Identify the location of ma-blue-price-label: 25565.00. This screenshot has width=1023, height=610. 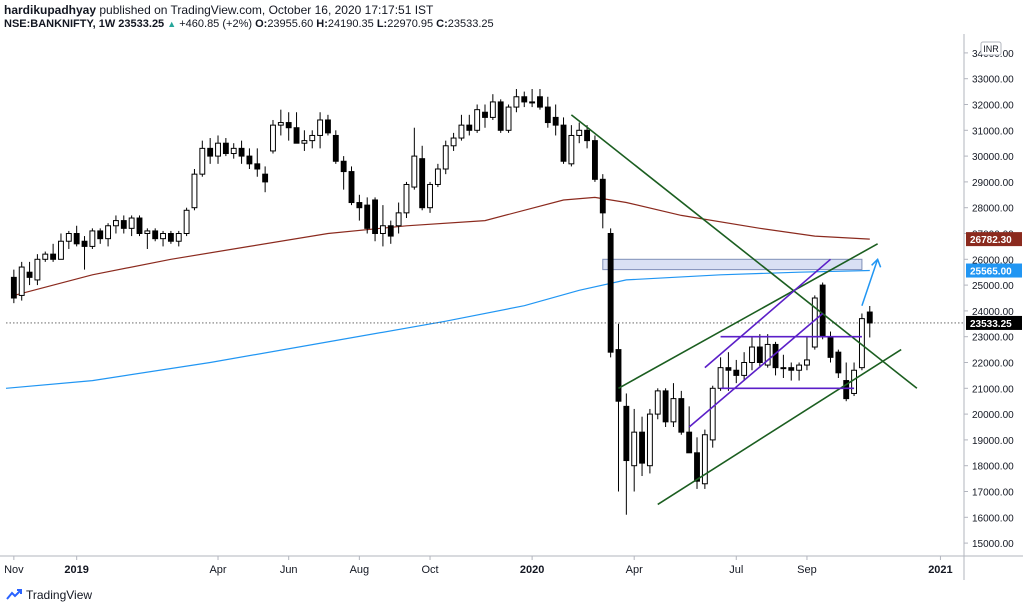
(994, 270).